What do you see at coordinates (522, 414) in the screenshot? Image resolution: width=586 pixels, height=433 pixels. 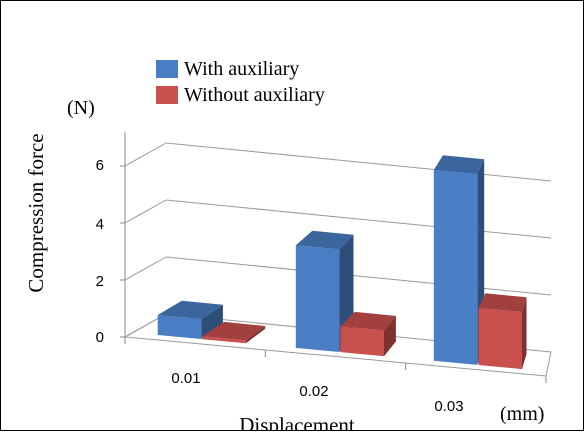 I see `x-unit-label: (mm)` at bounding box center [522, 414].